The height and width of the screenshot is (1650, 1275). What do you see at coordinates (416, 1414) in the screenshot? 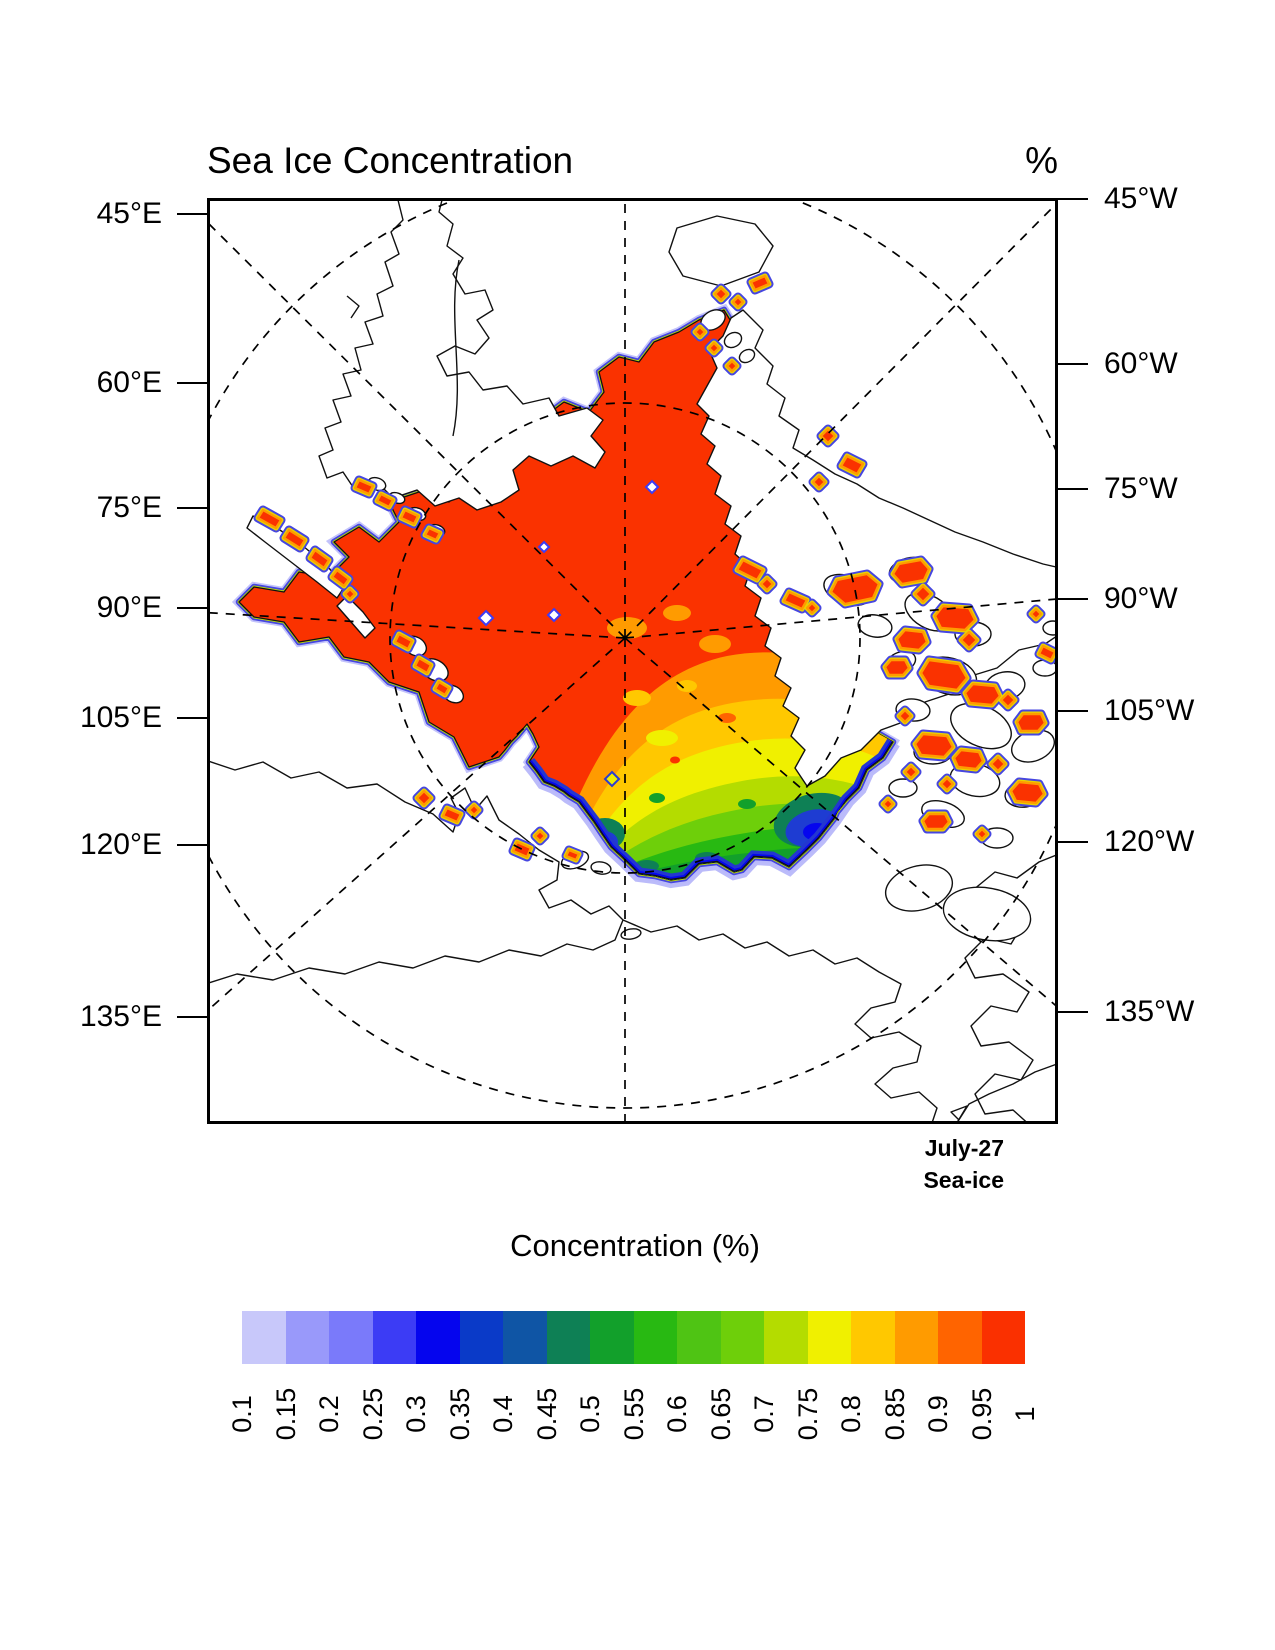
I see `colorbar-tick-label: 0.3` at bounding box center [416, 1414].